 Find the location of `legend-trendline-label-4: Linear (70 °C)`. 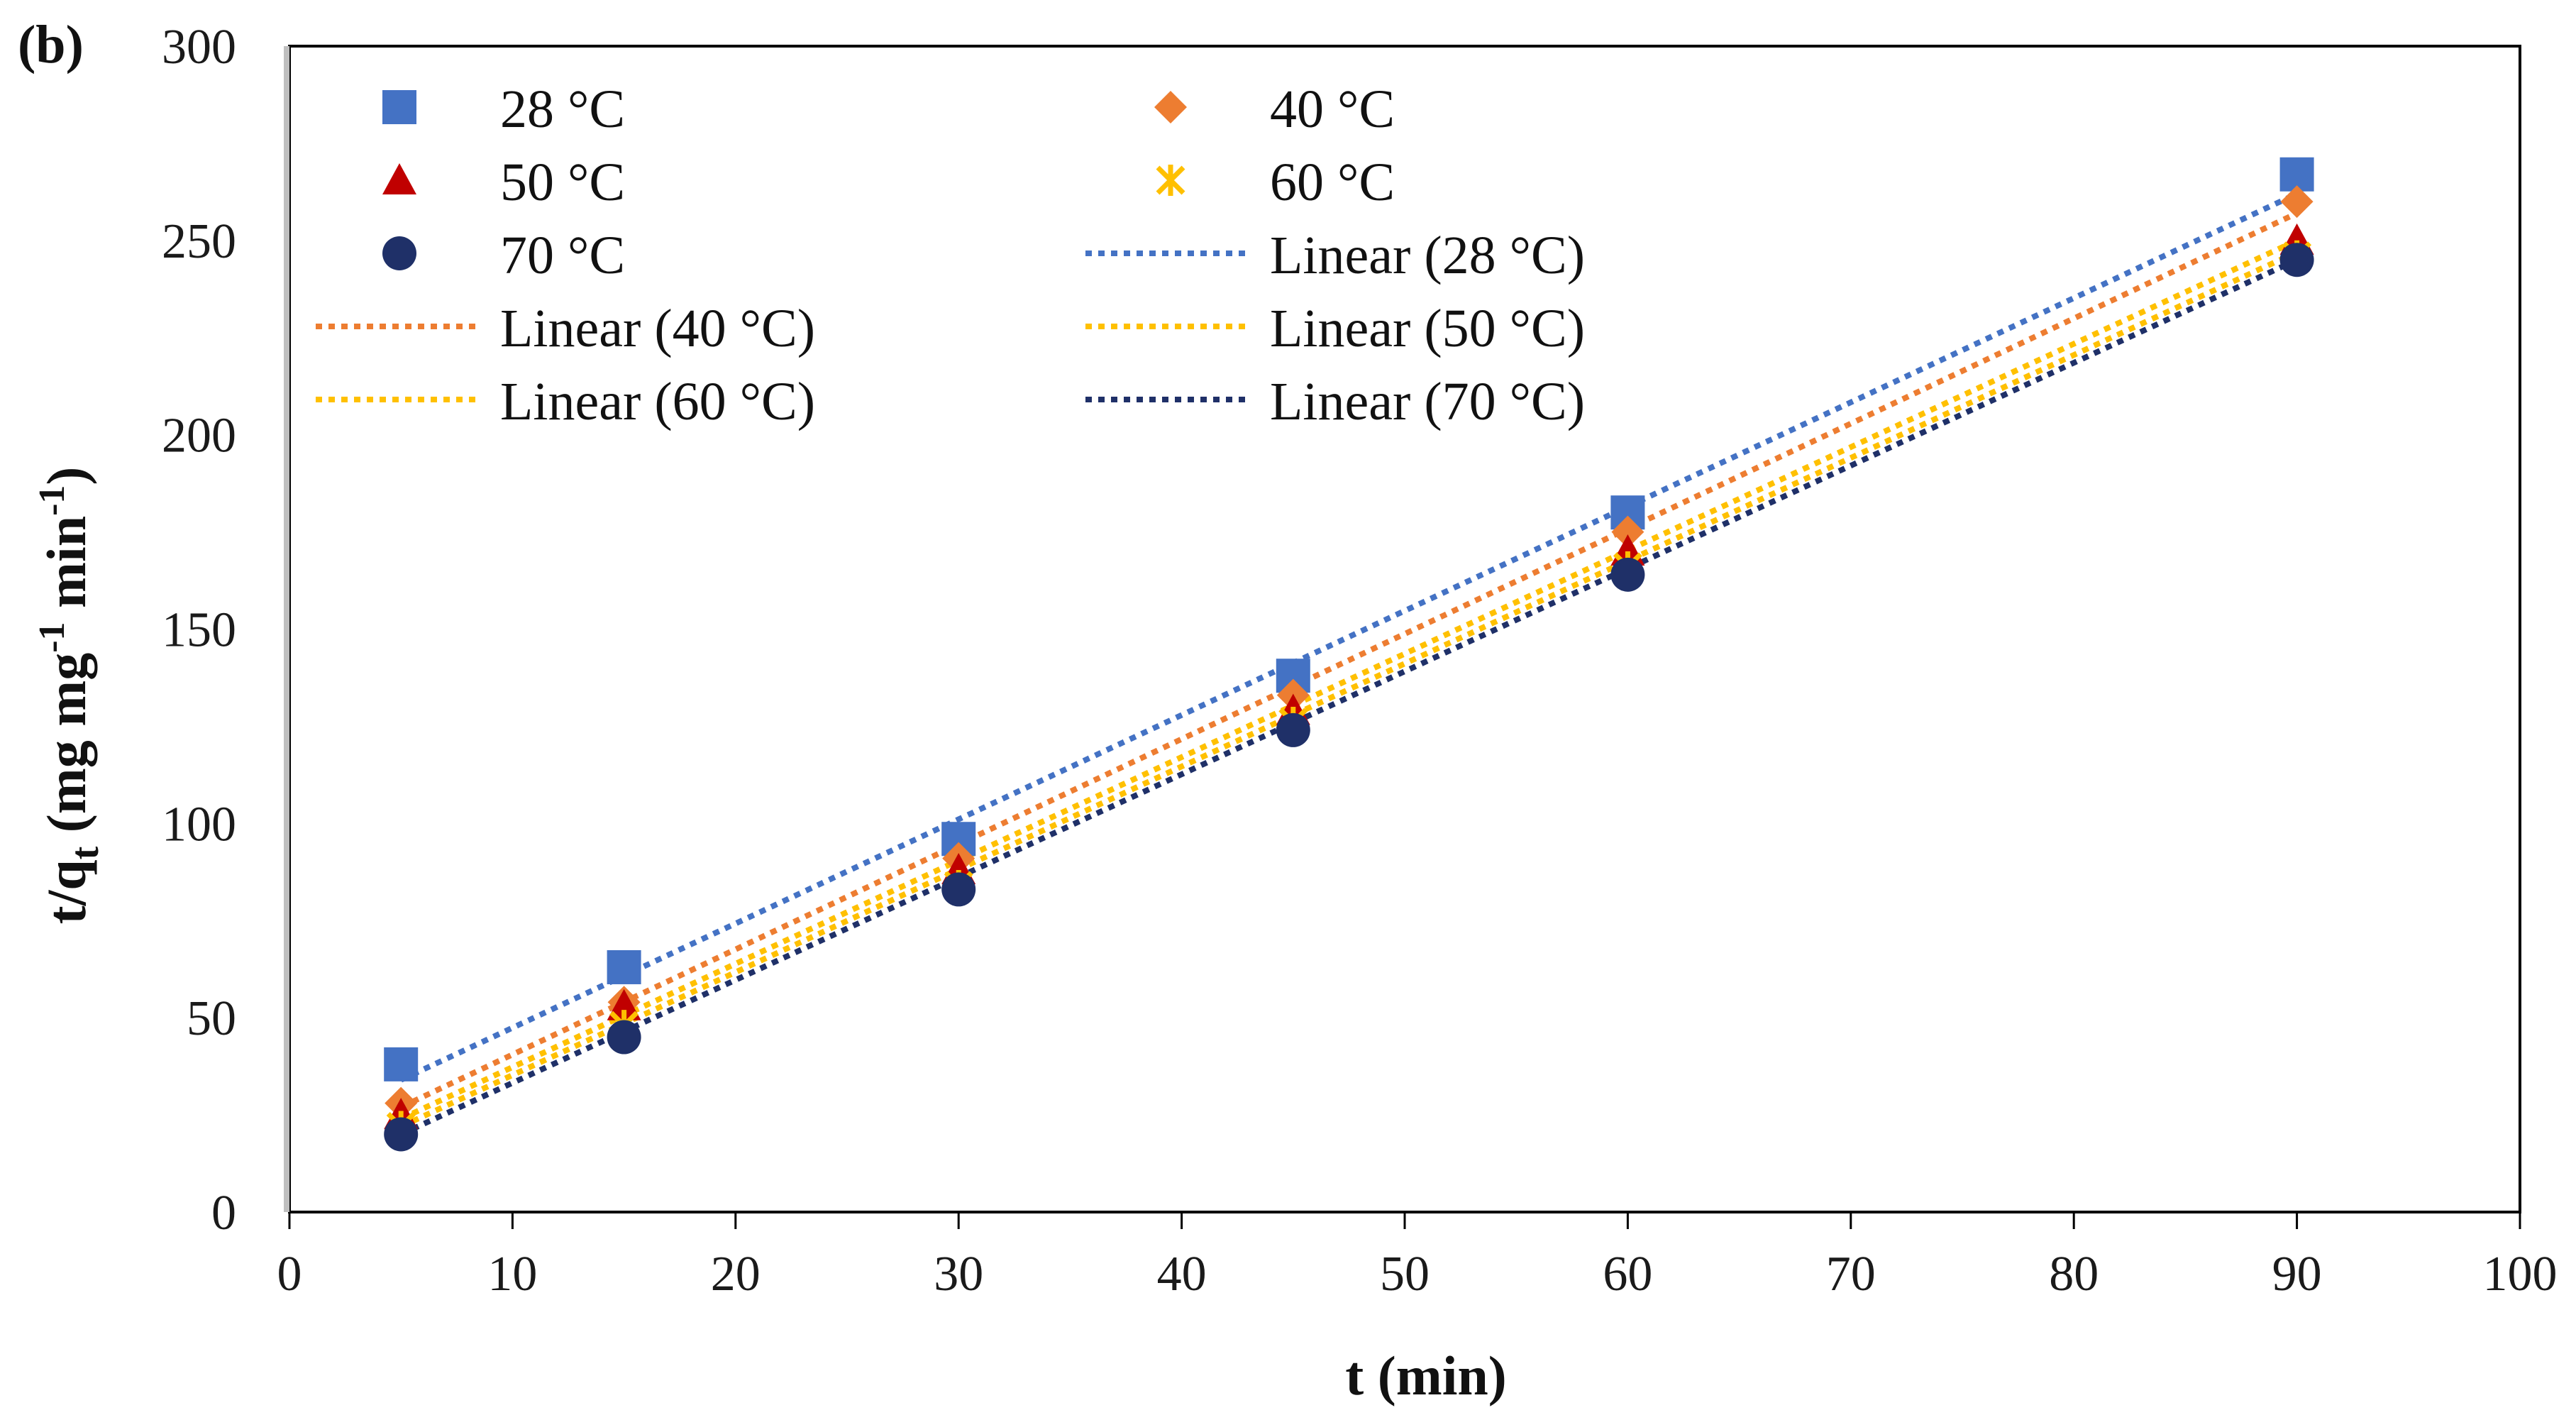

legend-trendline-label-4: Linear (70 °C) is located at coordinates (1427, 401).